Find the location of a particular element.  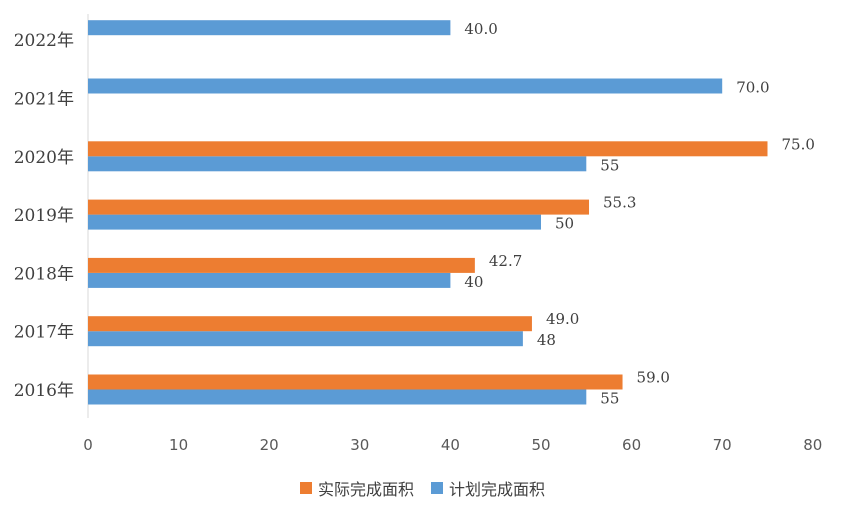

data-label-actual: 75.0 is located at coordinates (798, 144).